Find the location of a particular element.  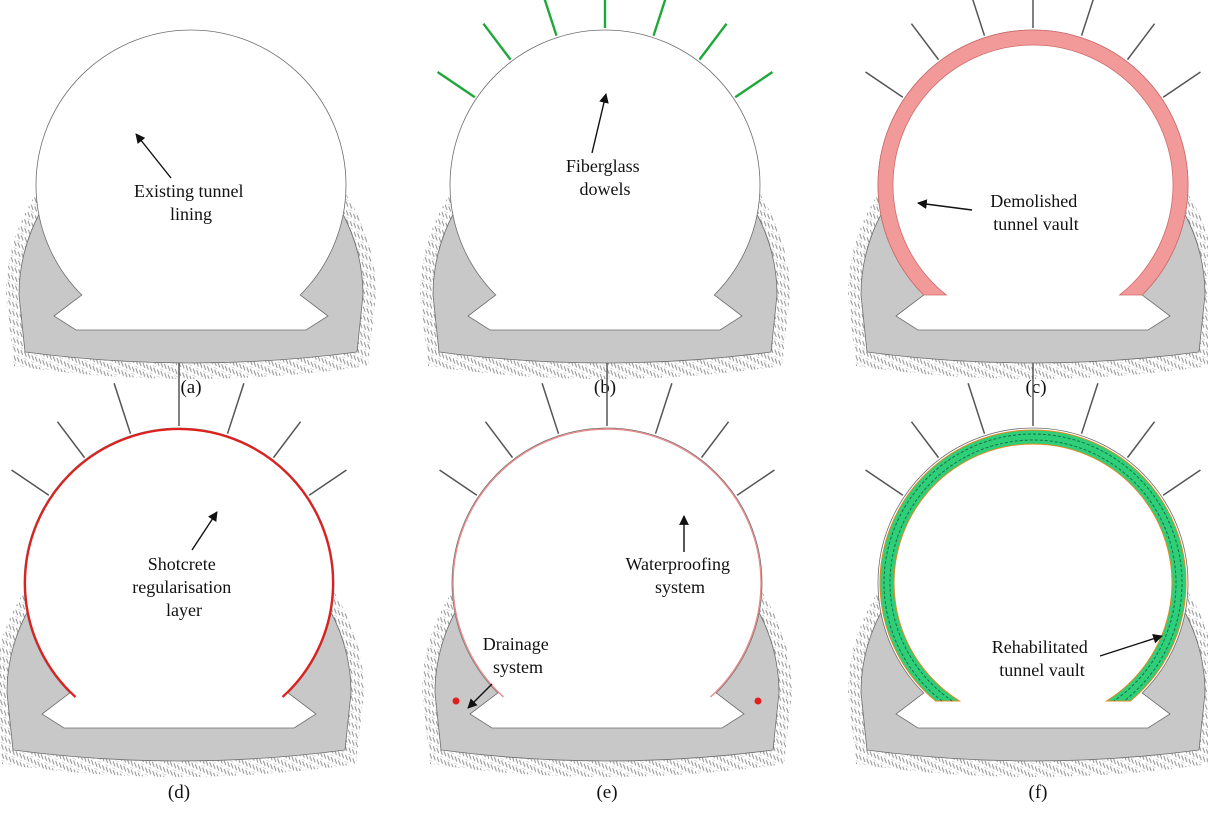

drainage-pipe-right is located at coordinates (758, 701).